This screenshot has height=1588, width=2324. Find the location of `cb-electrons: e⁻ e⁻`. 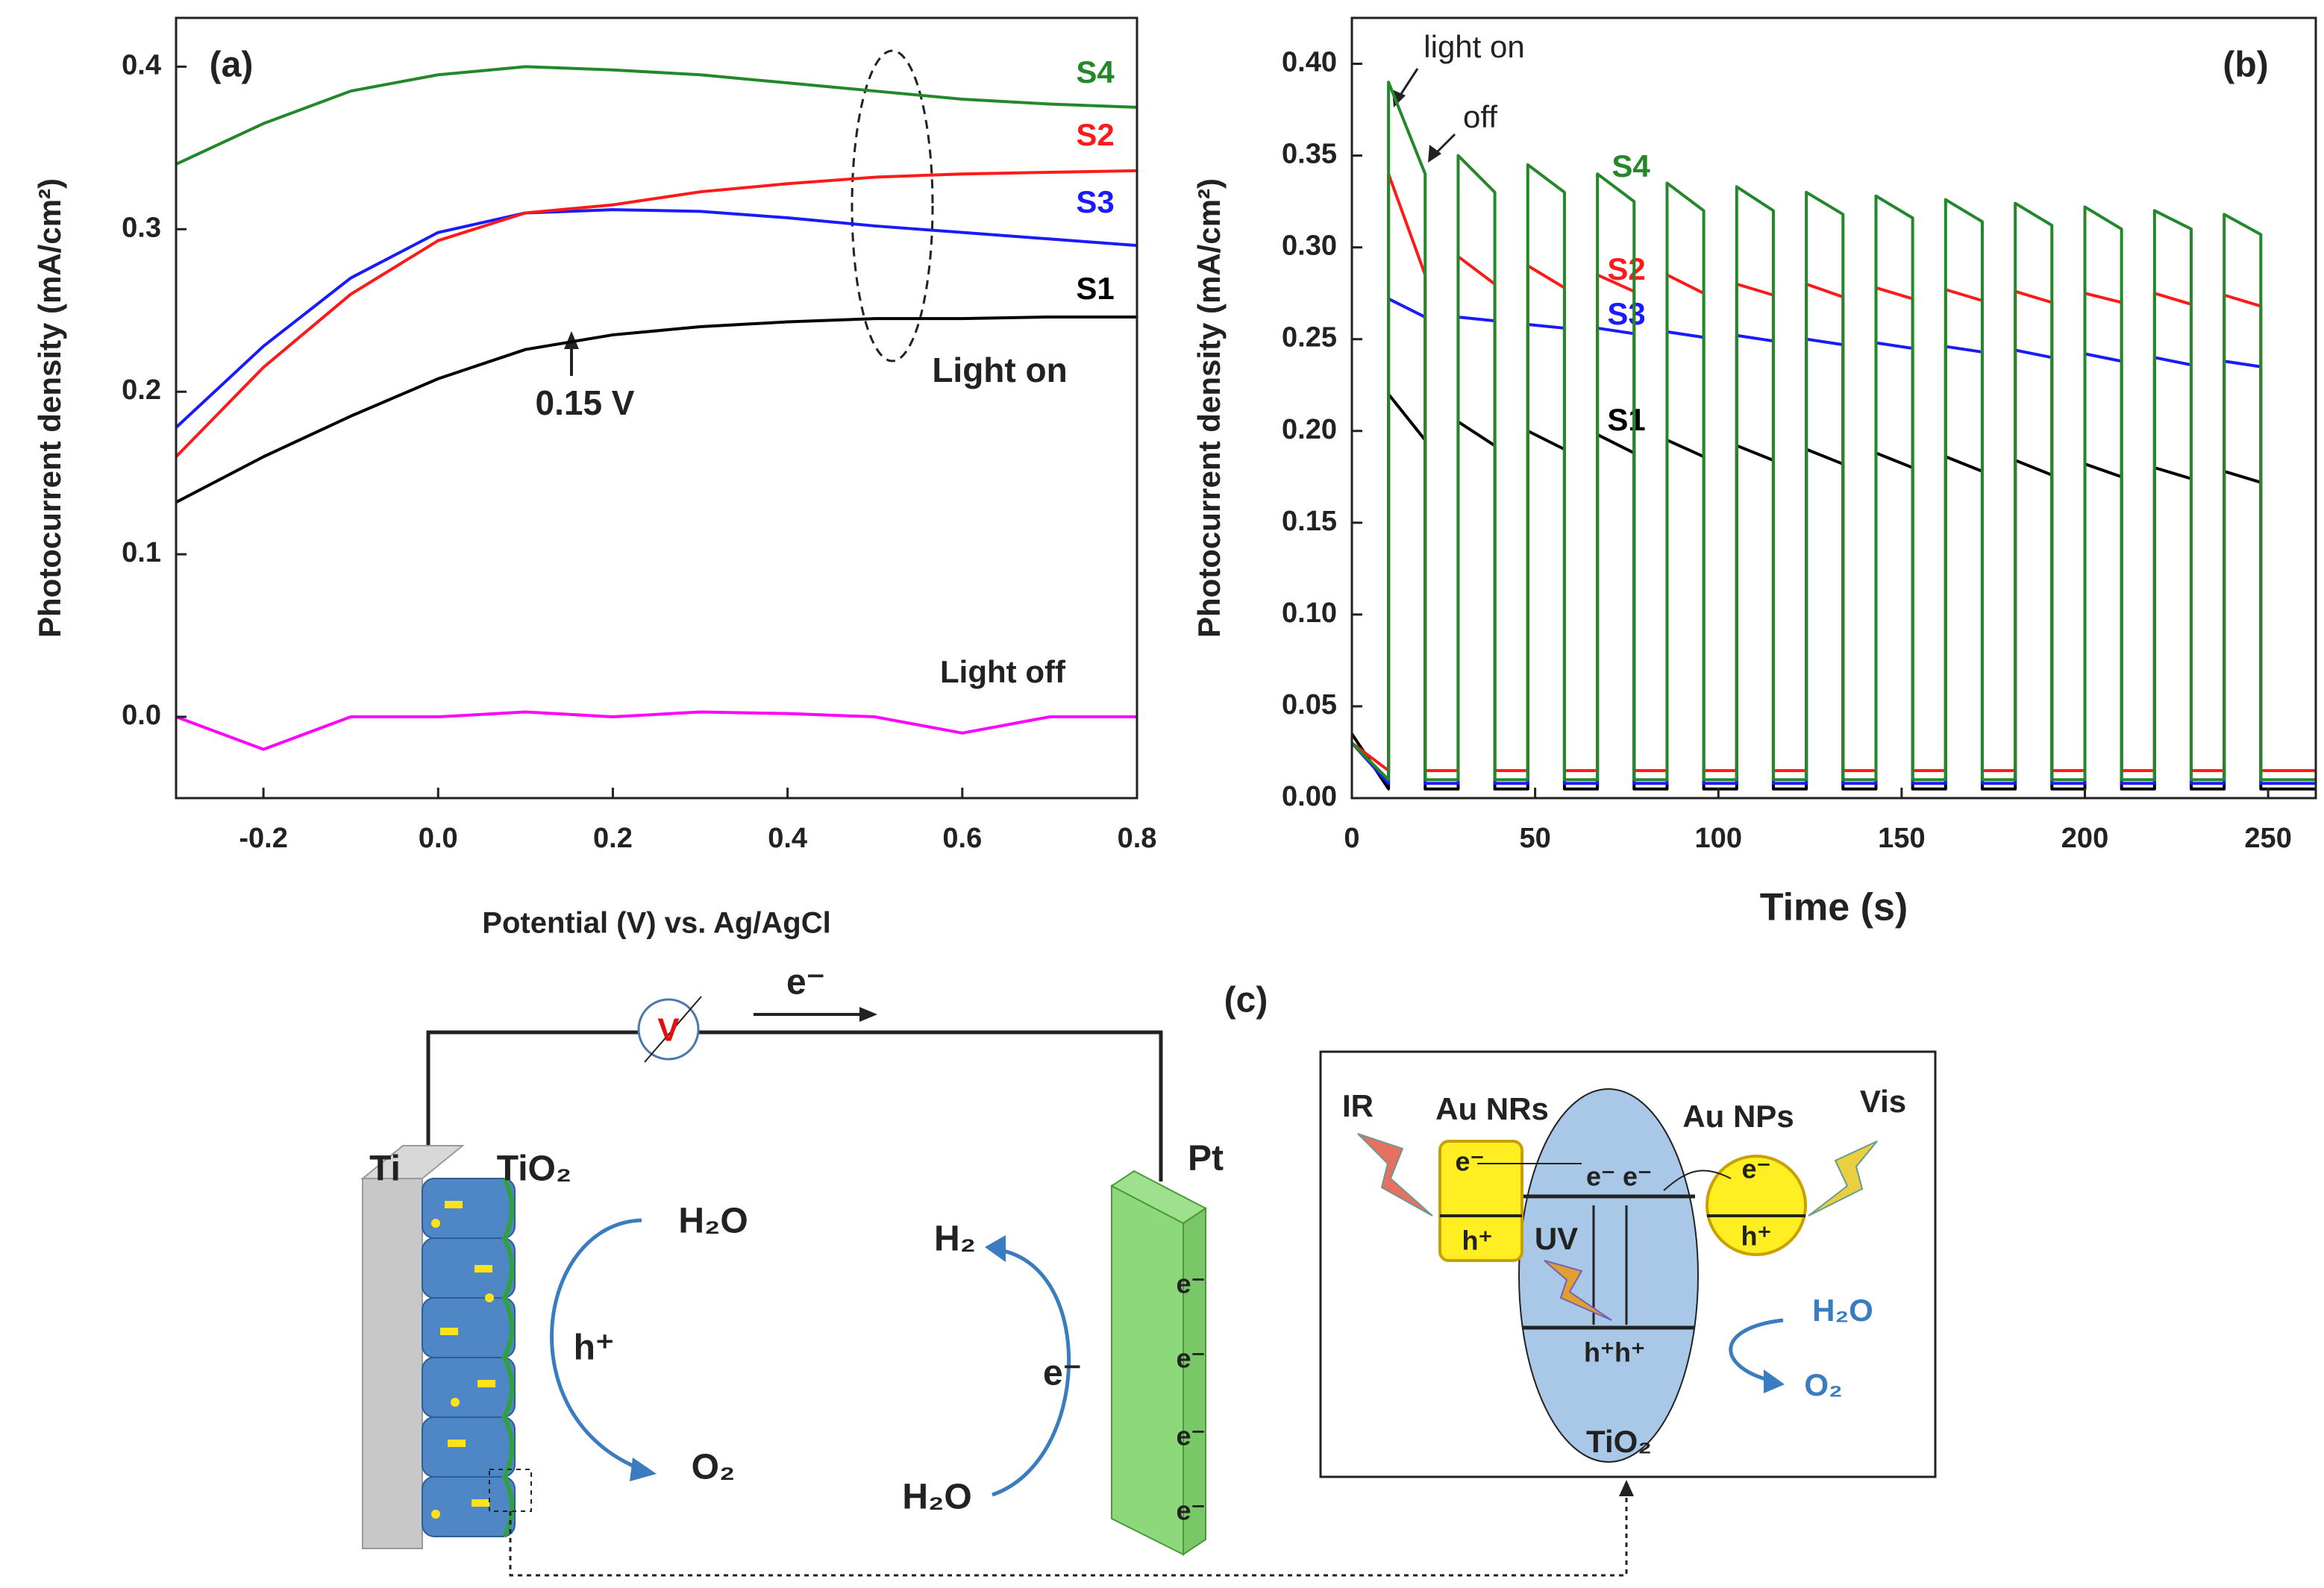

cb-electrons: e⁻ e⁻ is located at coordinates (1619, 1176).